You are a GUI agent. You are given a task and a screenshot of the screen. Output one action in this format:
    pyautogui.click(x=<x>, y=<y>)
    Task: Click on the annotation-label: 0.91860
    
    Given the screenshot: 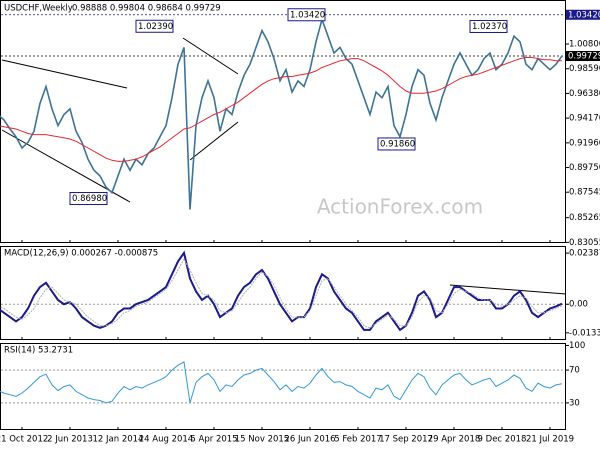 What is the action you would take?
    pyautogui.click(x=397, y=144)
    